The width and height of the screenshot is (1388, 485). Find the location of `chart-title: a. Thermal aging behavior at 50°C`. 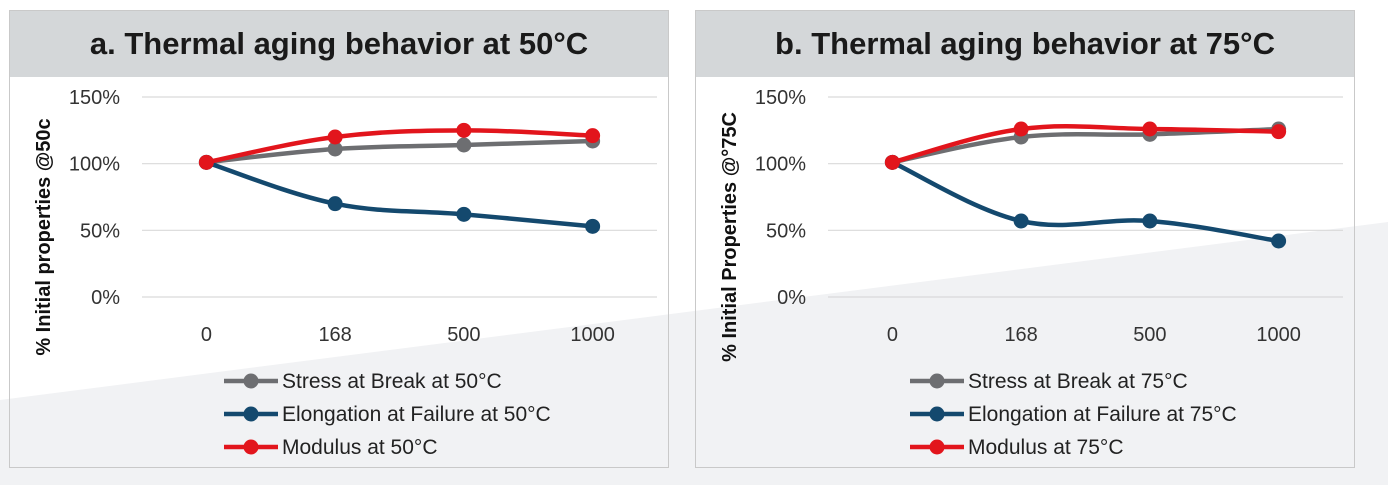

chart-title: a. Thermal aging behavior at 50°C is located at coordinates (339, 43).